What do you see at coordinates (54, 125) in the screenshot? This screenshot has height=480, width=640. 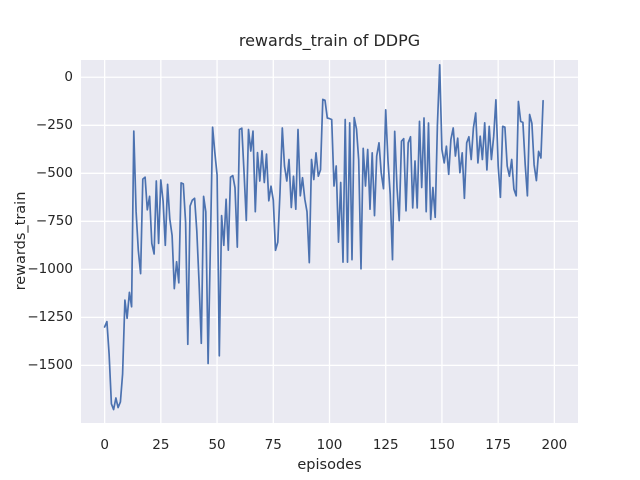 I see `y-tick-label: −250` at bounding box center [54, 125].